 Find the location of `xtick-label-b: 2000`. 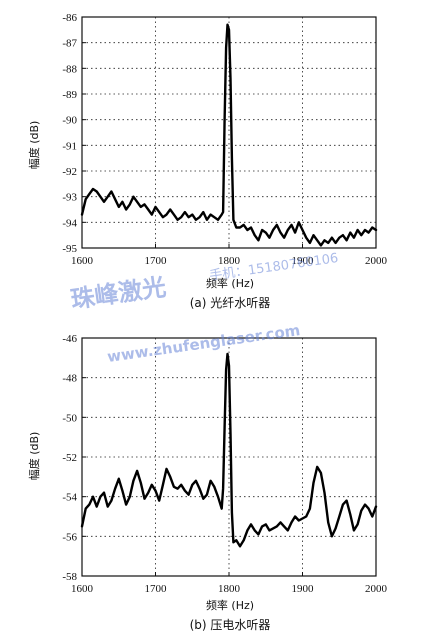

xtick-label-b: 2000 is located at coordinates (376, 589).